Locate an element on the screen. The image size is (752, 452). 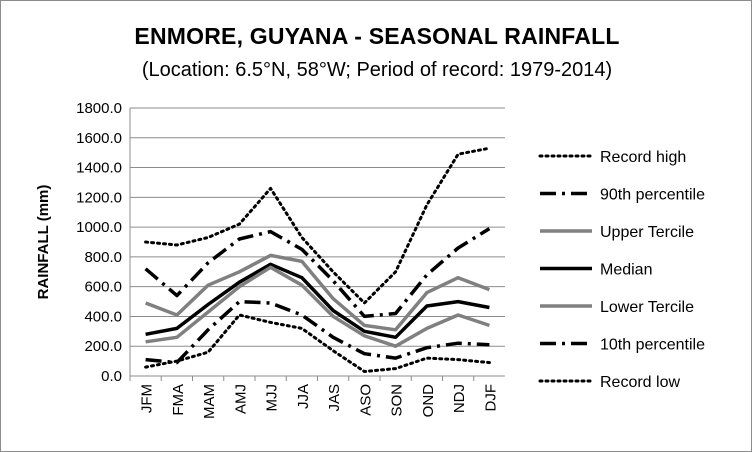
legend-label: Record high is located at coordinates (643, 157).